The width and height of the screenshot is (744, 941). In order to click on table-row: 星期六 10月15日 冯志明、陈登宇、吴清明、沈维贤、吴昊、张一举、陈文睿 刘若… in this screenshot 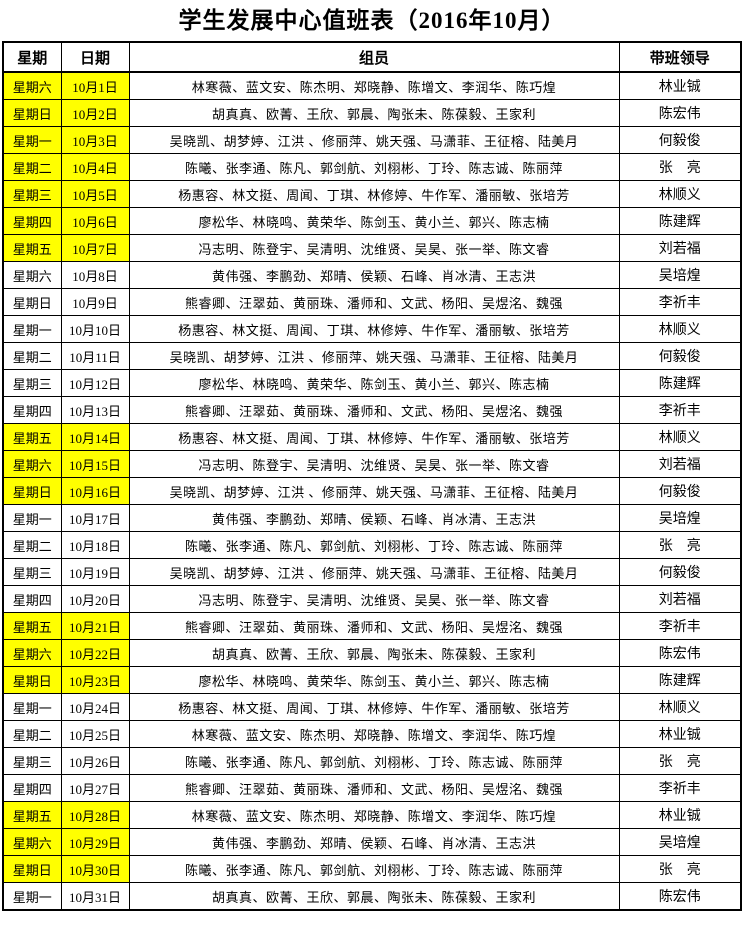, I will do `click(372, 464)`.